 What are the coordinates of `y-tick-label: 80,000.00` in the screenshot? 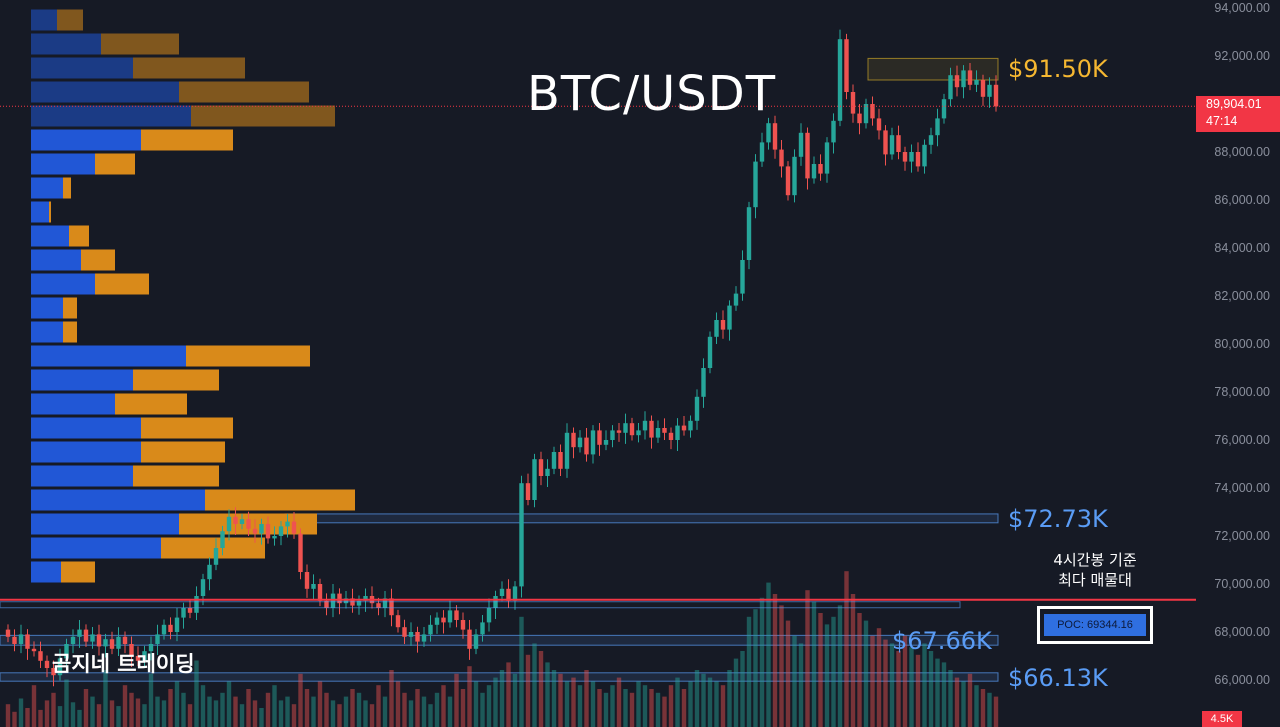 It's located at (1242, 344).